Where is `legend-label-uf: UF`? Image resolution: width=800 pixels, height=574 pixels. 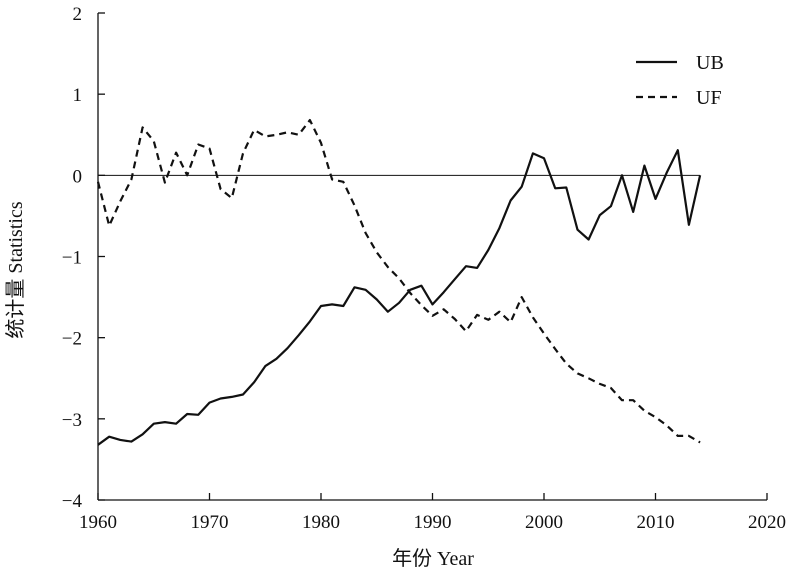
legend-label-uf: UF is located at coordinates (709, 98).